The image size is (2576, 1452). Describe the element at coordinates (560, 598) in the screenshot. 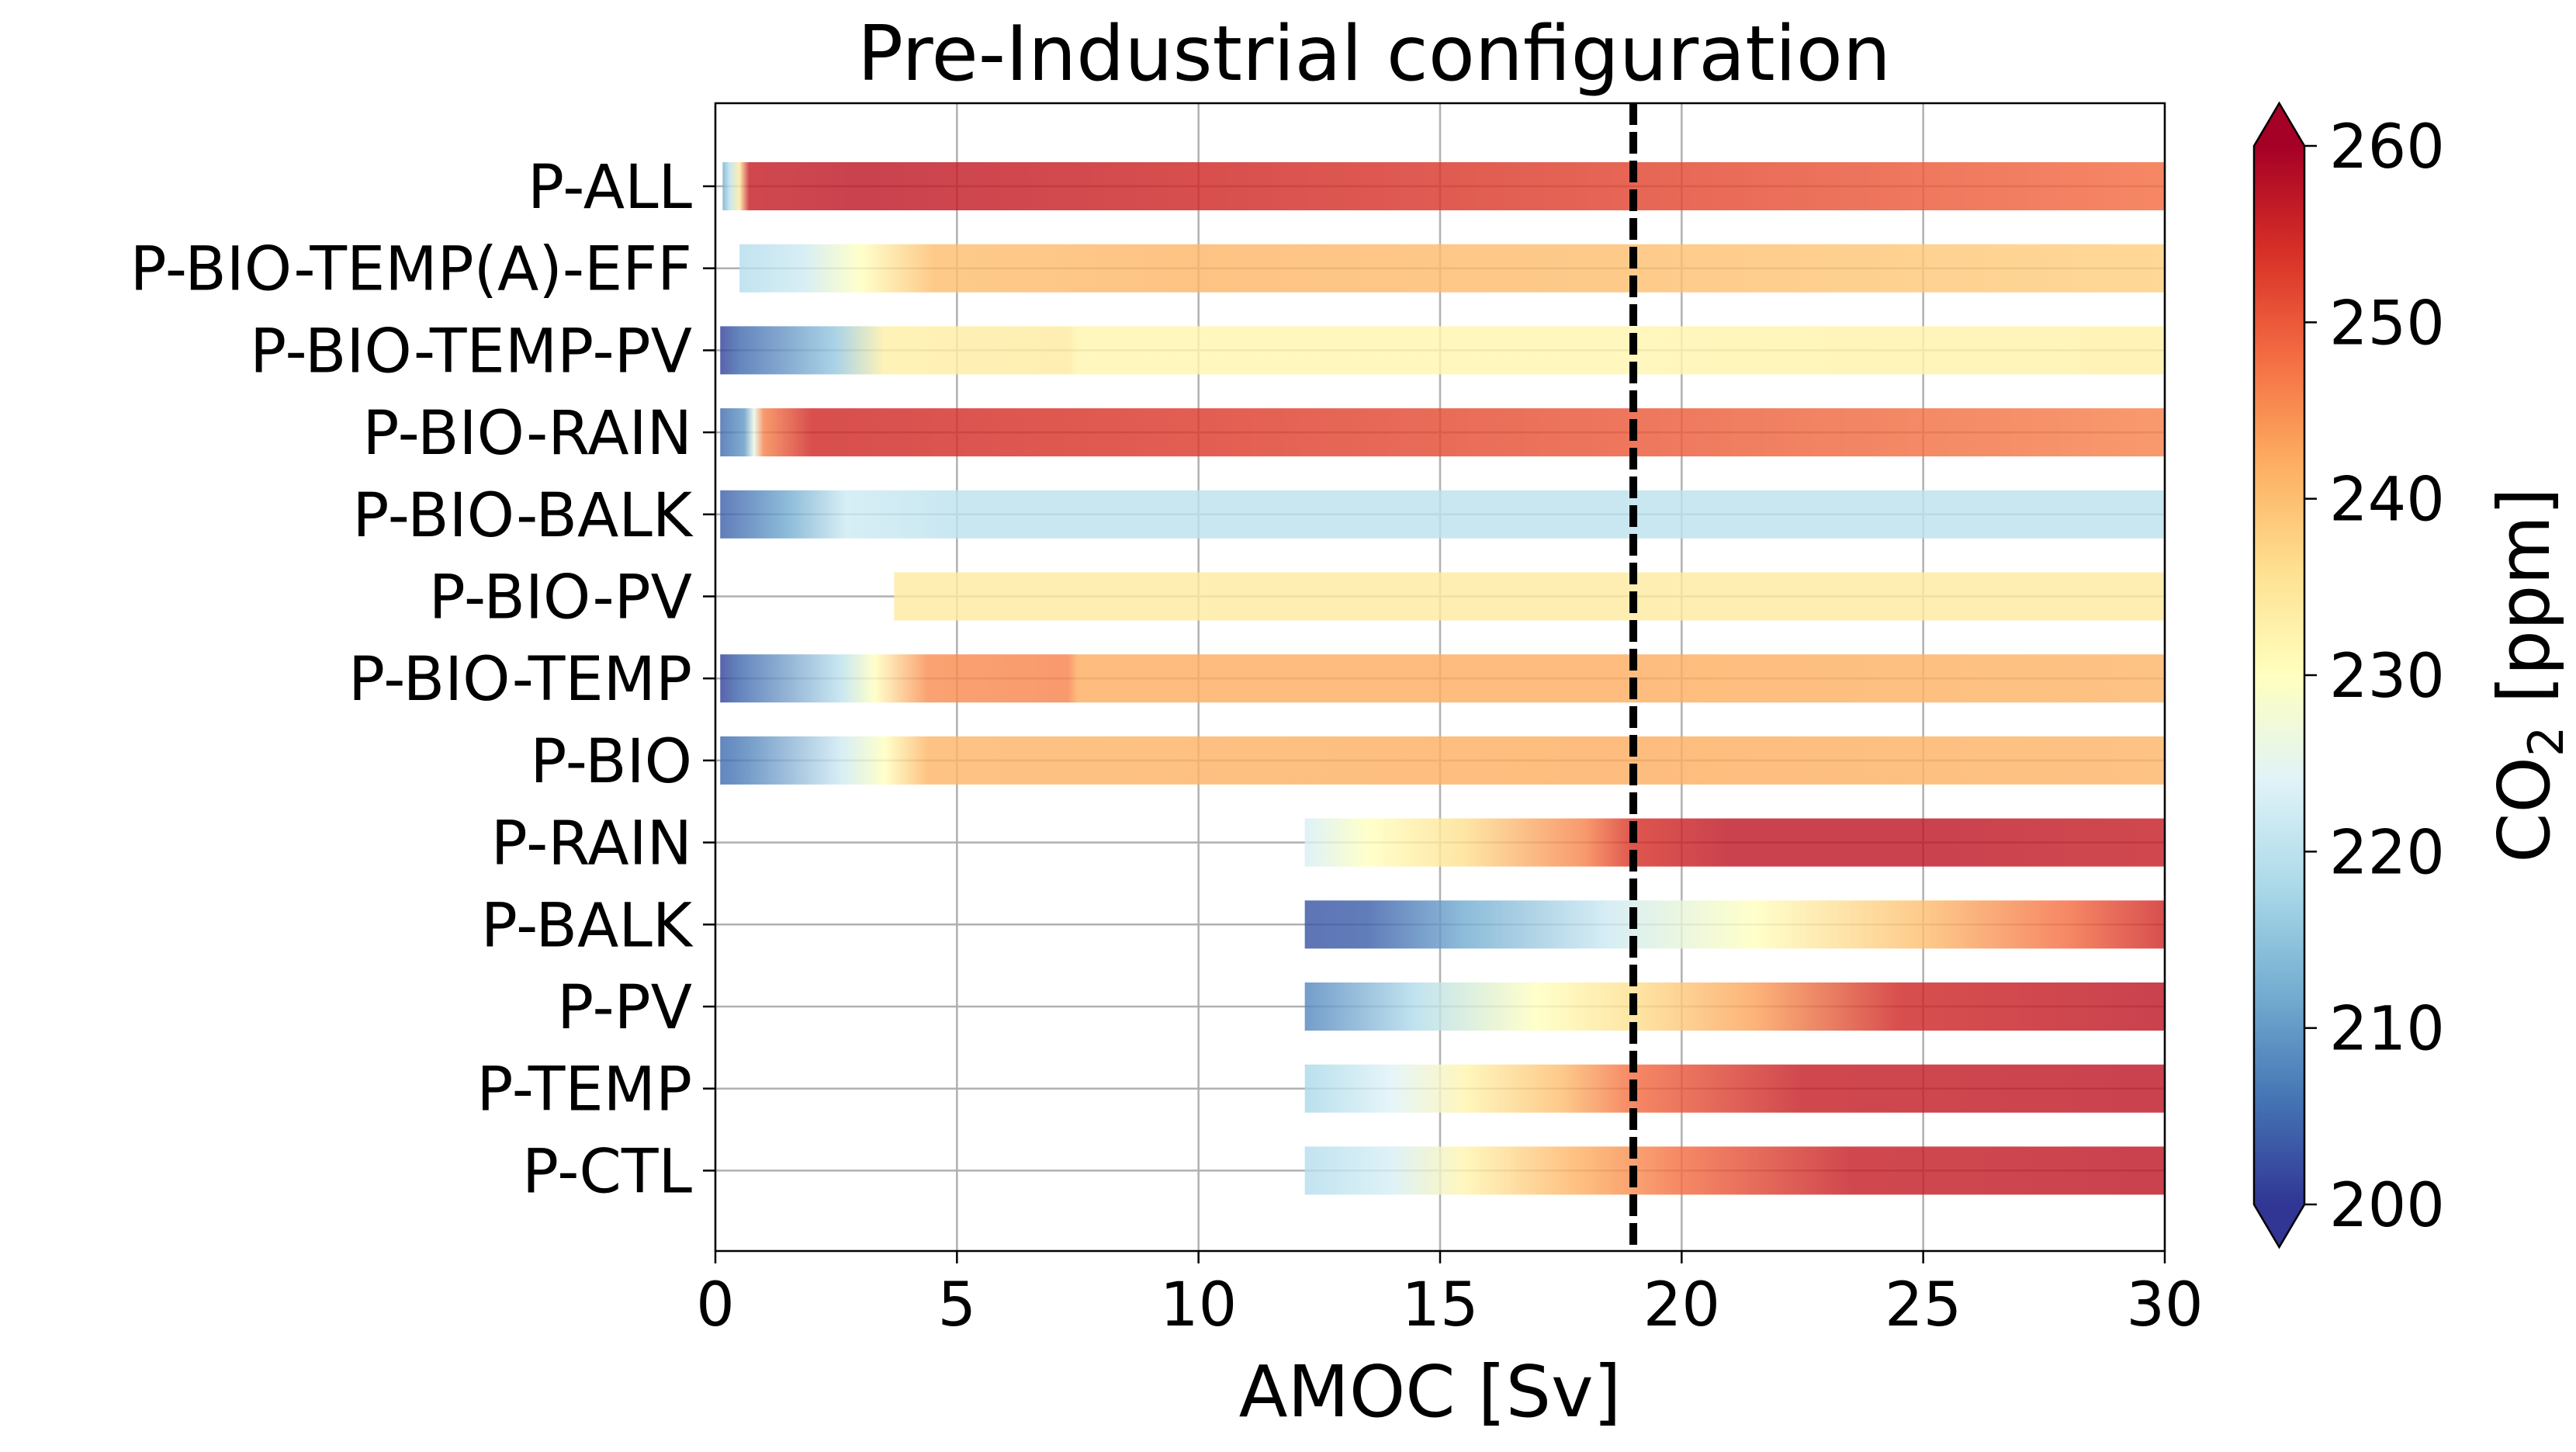

I see `category-label: P-BIO-PV` at that location.